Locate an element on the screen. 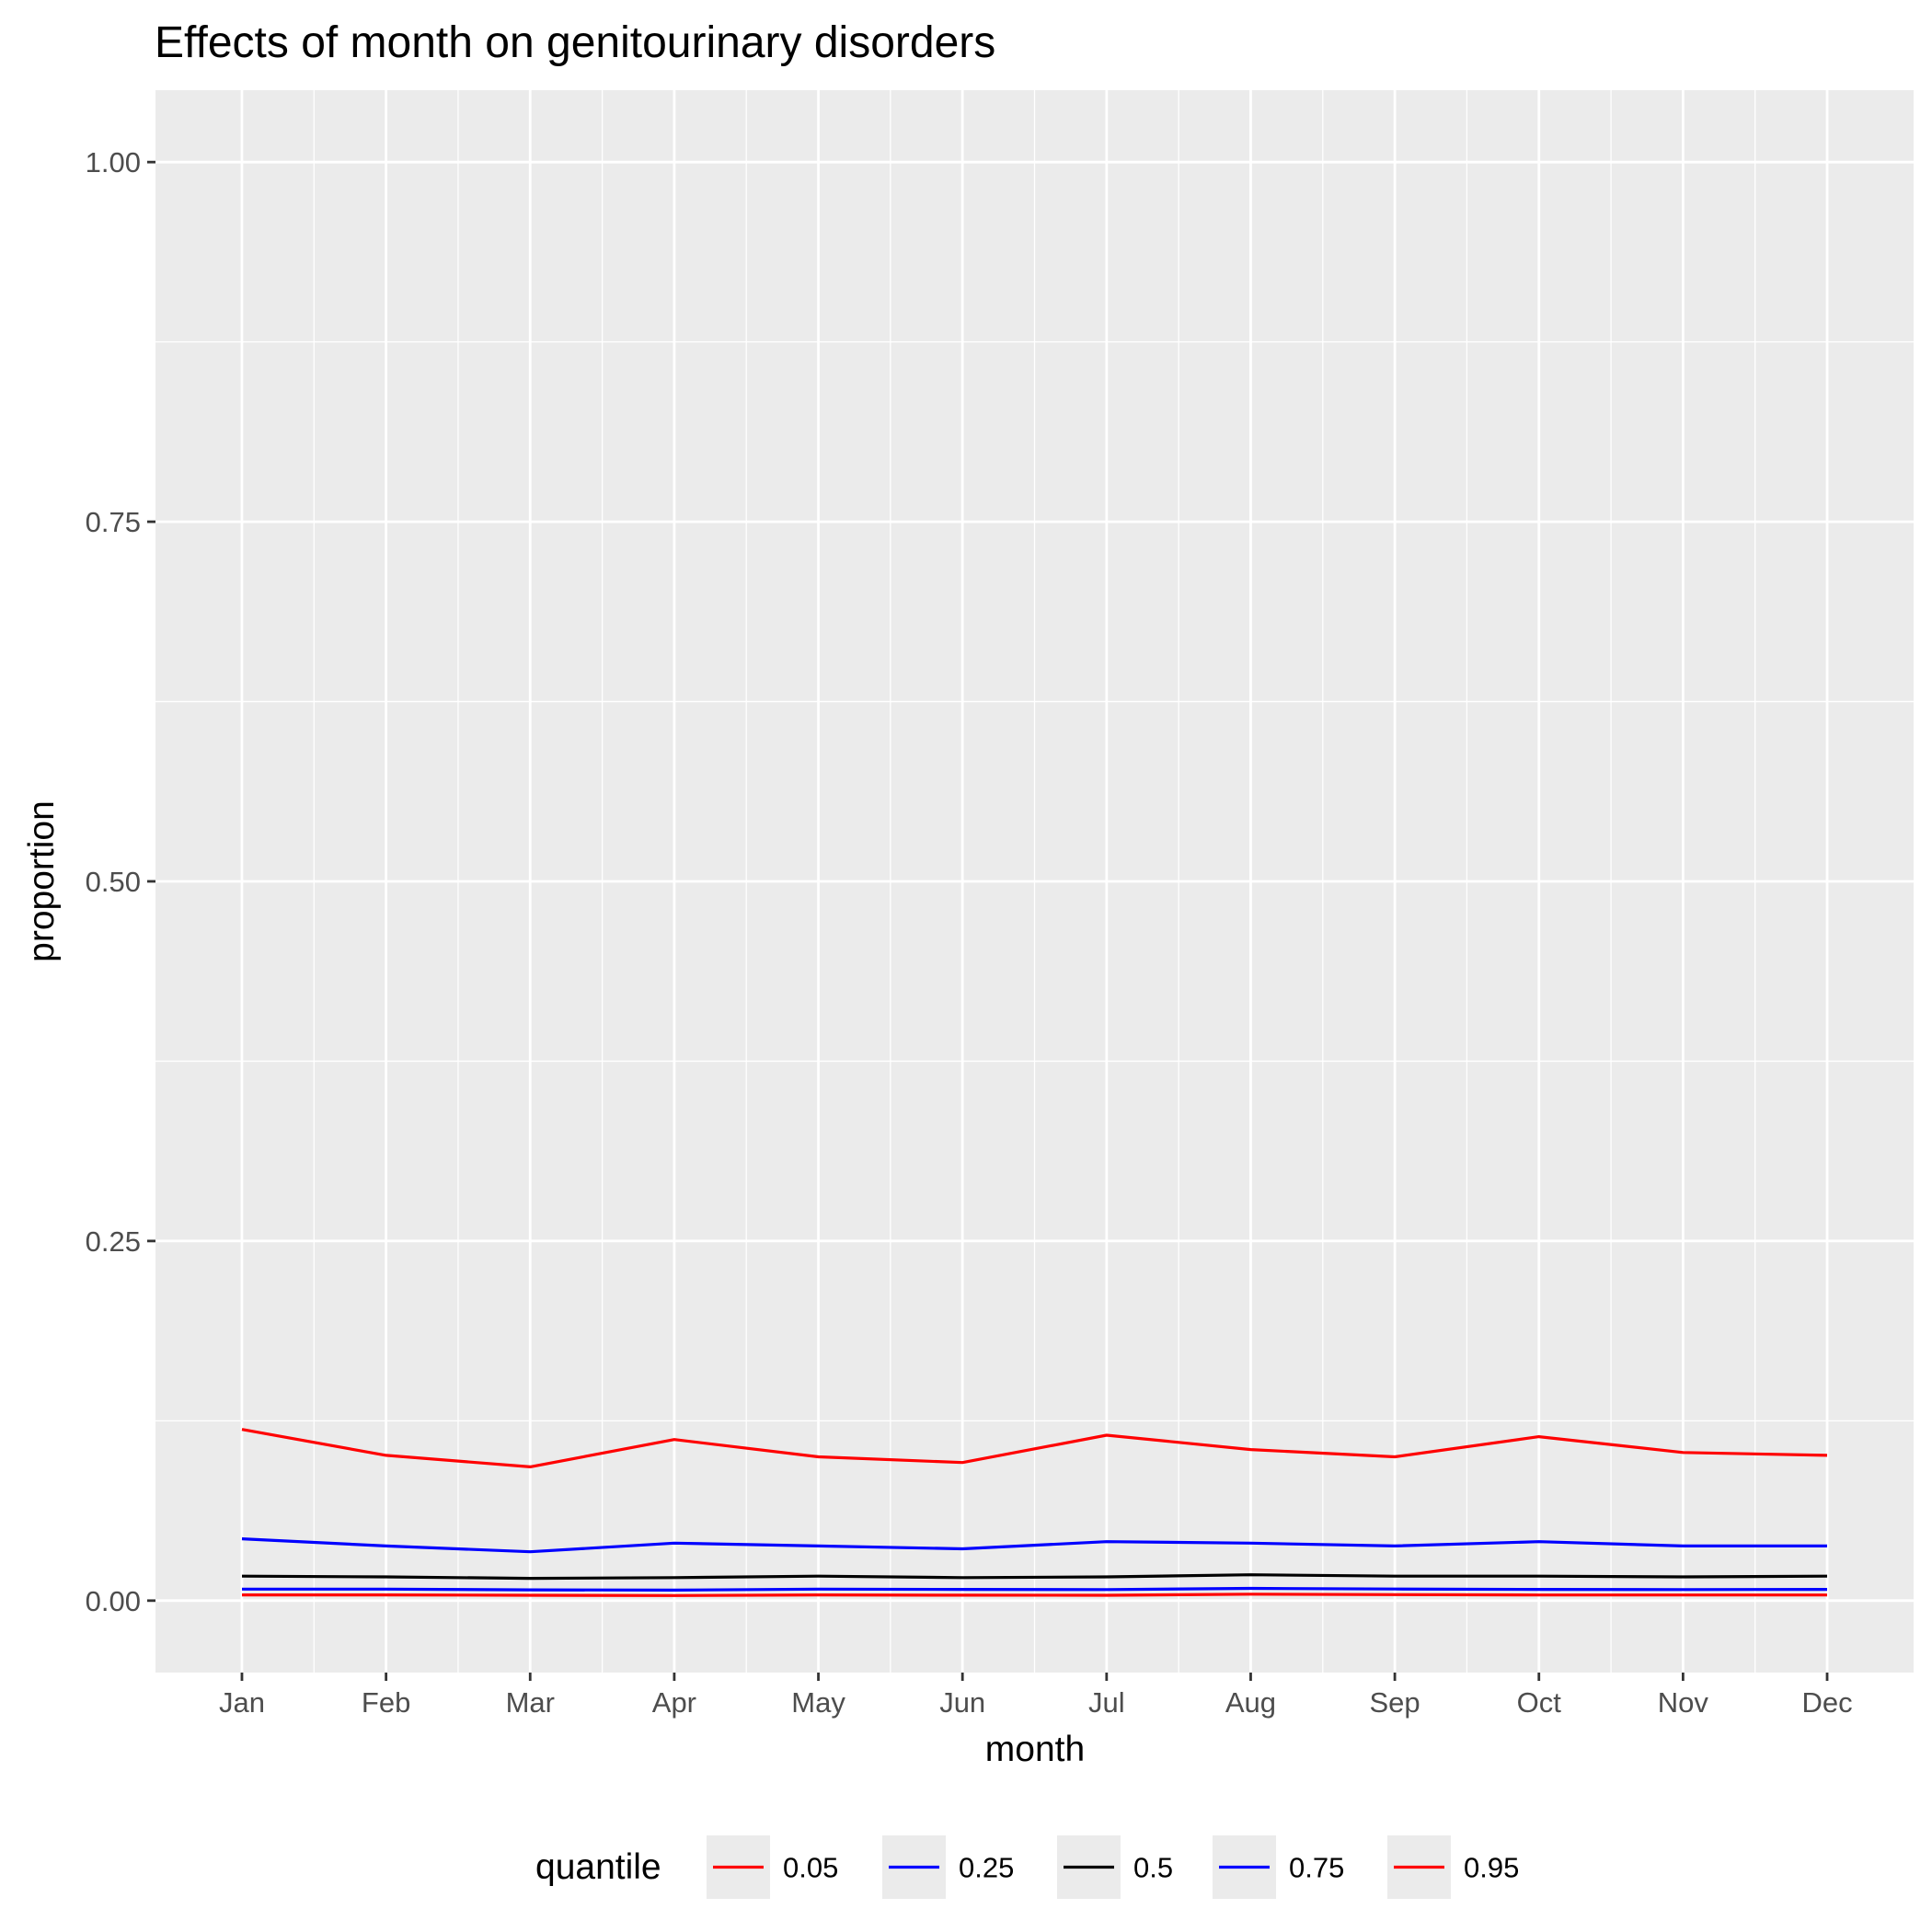 This screenshot has width=1932, height=1932. series-layer is located at coordinates (1034, 1512).